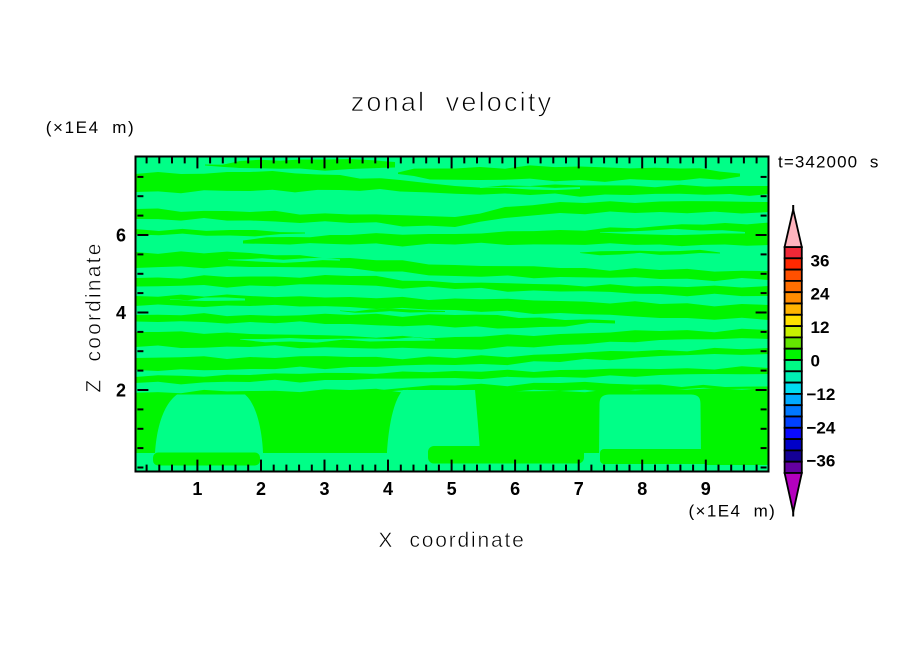 Image resolution: width=904 pixels, height=654 pixels. I want to click on svg-text: 1, so click(197, 489).